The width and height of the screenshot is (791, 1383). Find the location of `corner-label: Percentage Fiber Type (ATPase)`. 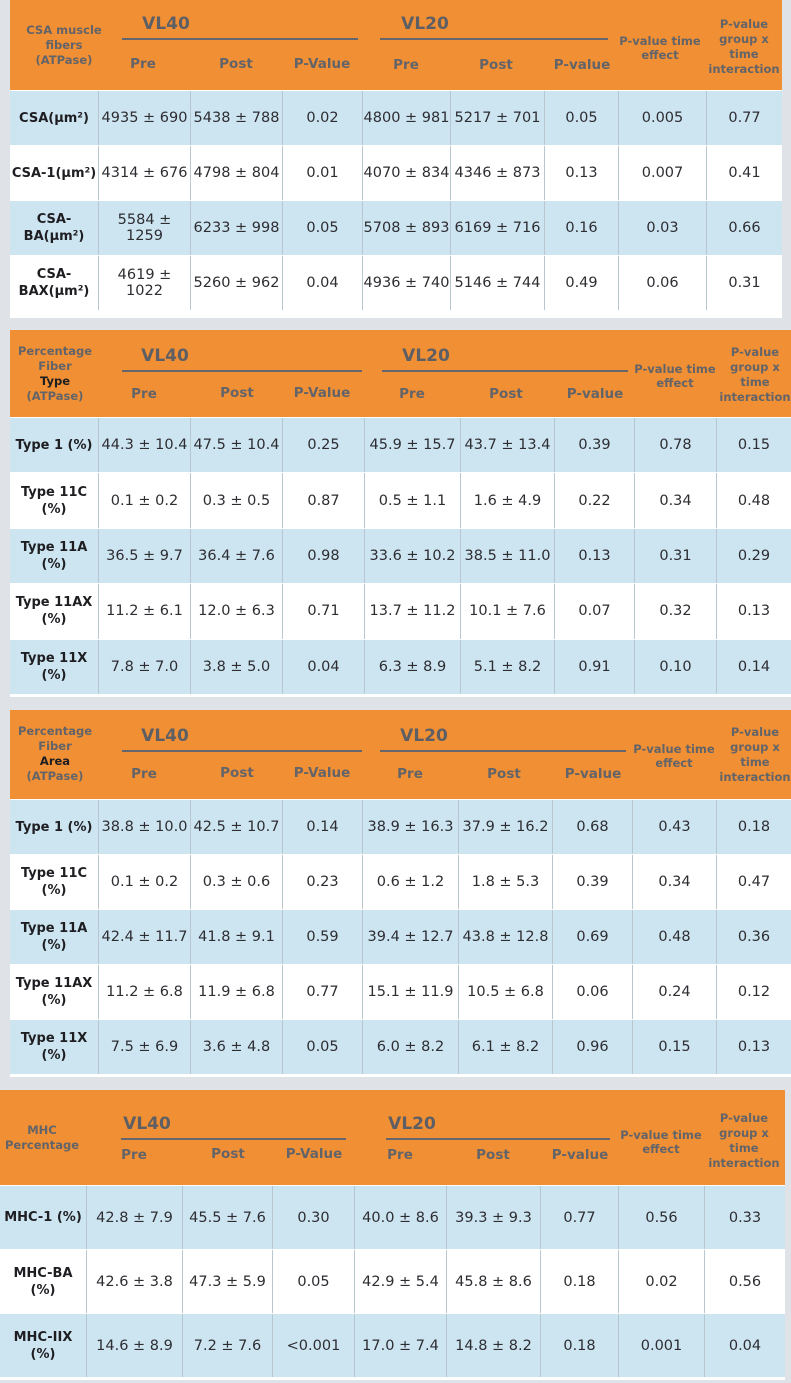

corner-label: Percentage Fiber Type (ATPase) is located at coordinates (55, 374).